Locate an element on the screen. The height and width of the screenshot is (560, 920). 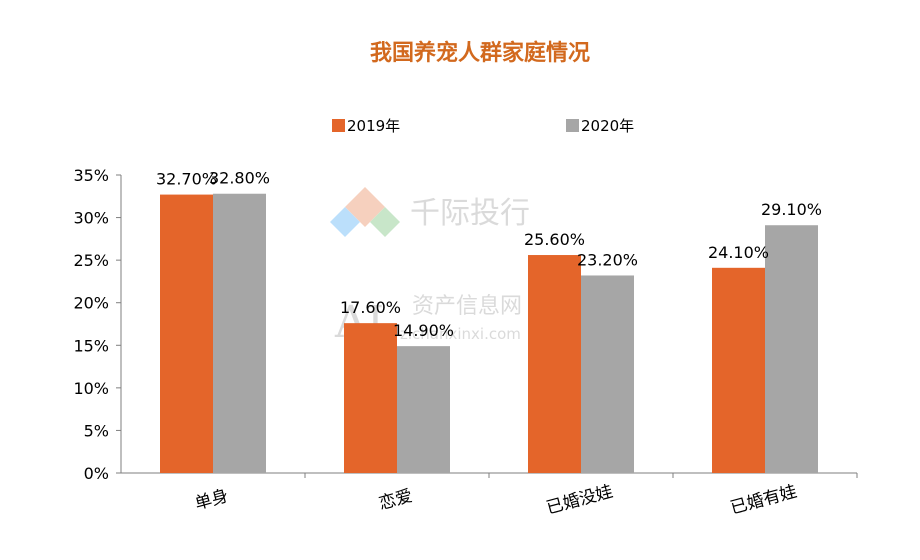
watermark-logo-icon is located at coordinates (365, 212).